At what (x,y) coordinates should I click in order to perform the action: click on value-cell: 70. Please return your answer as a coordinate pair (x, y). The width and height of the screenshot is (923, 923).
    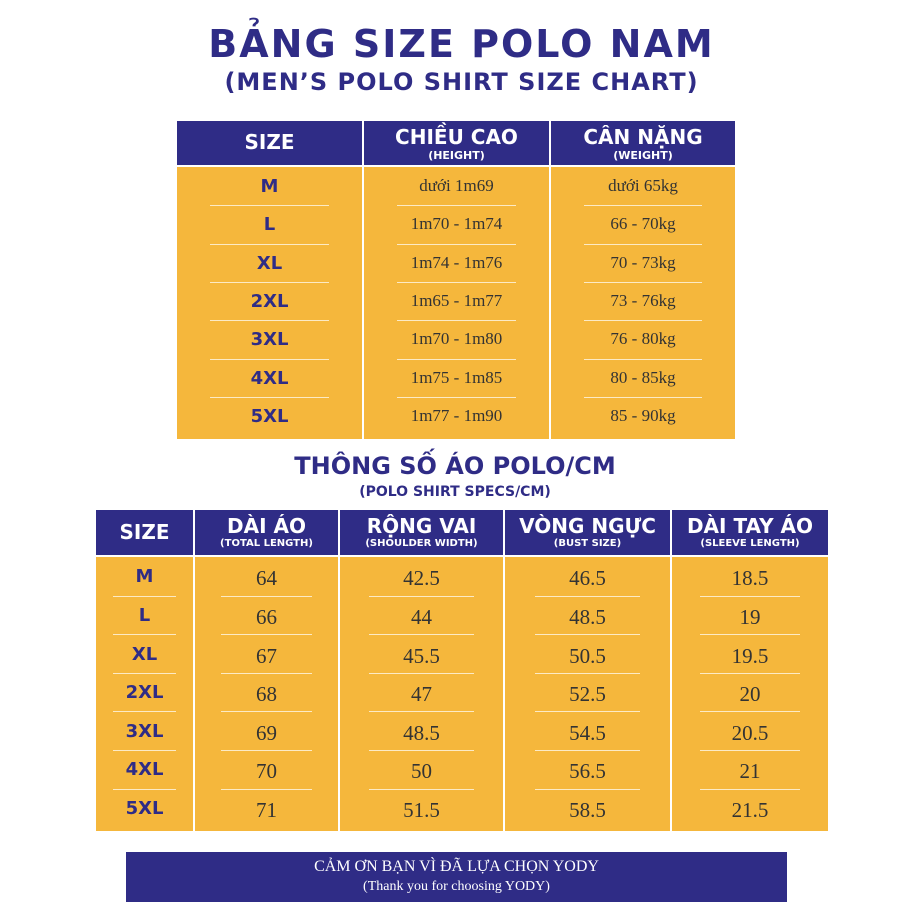
    Looking at the image, I should click on (266, 771).